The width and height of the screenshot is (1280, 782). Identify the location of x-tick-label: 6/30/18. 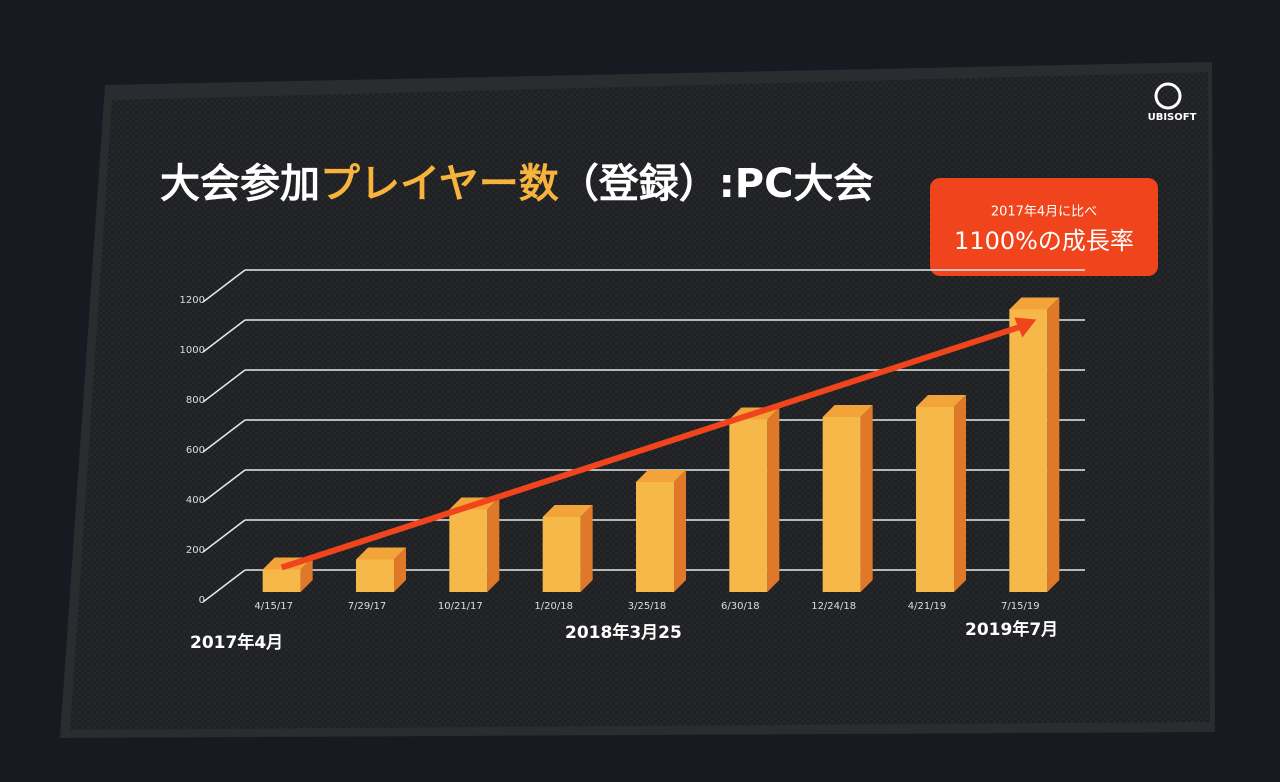
(740, 606).